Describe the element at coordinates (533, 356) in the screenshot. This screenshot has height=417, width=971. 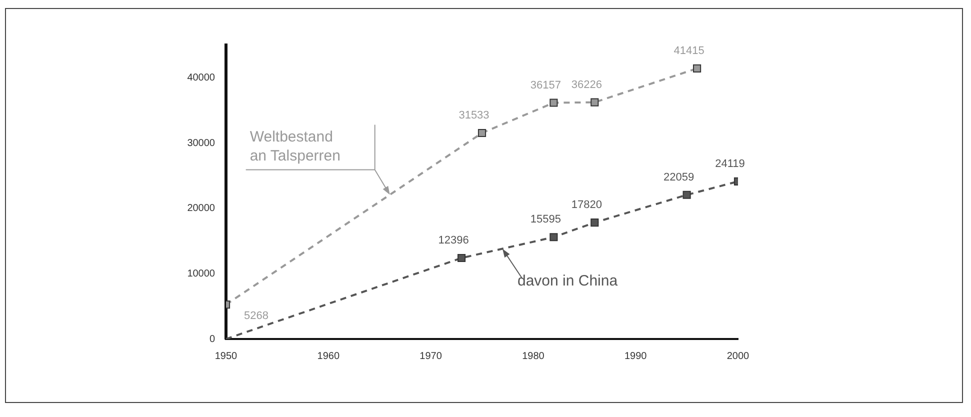
I see `x-tick-label: 1980` at that location.